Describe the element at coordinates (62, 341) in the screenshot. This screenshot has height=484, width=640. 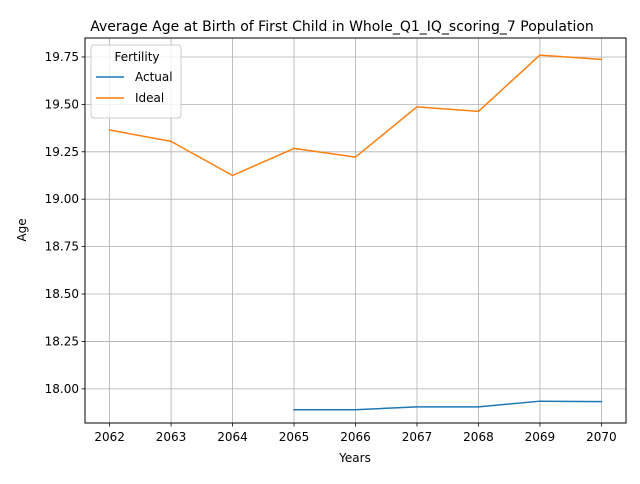
I see `y-tick-label: 18.25` at that location.